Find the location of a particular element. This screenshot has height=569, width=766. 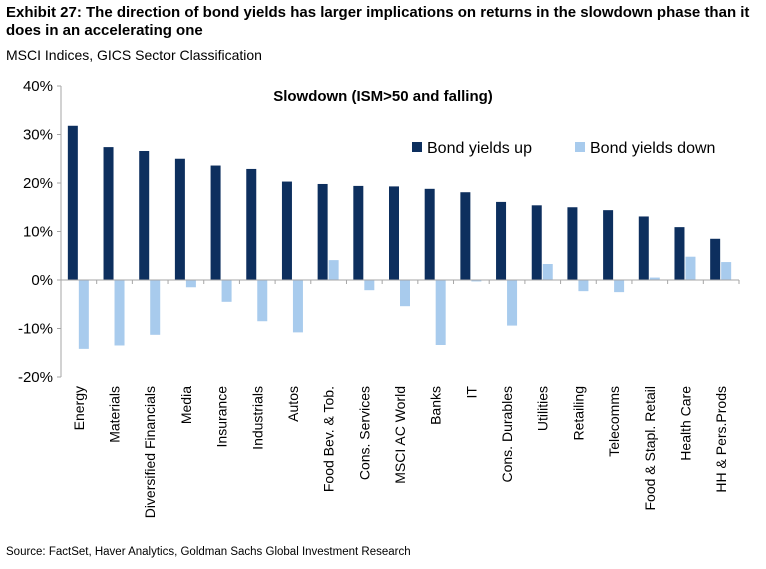

category-label: IT is located at coordinates (471, 392).